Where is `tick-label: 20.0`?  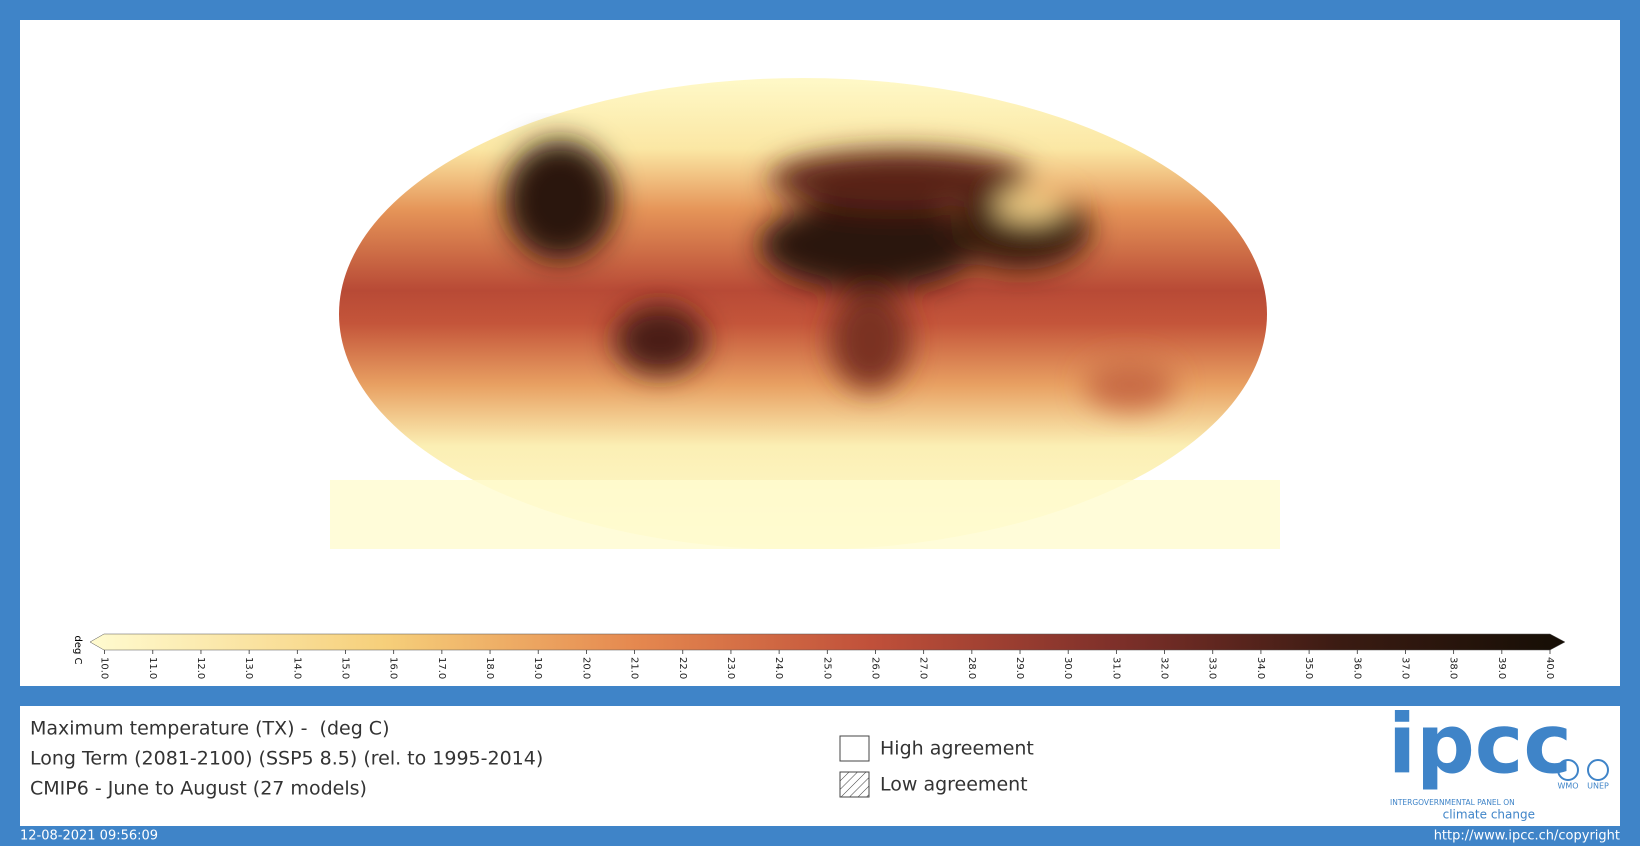
tick-label: 20.0 is located at coordinates (585, 668).